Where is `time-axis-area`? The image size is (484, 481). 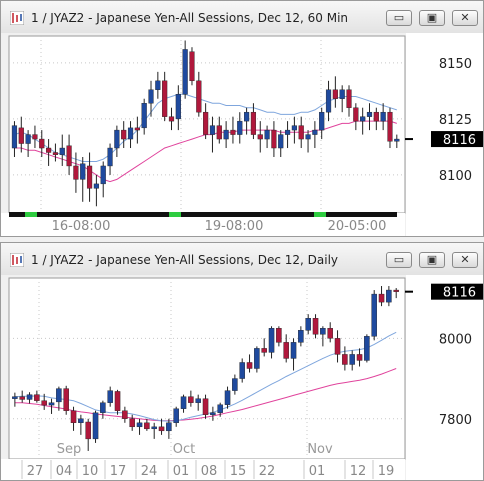 time-axis-area is located at coordinates (203, 224).